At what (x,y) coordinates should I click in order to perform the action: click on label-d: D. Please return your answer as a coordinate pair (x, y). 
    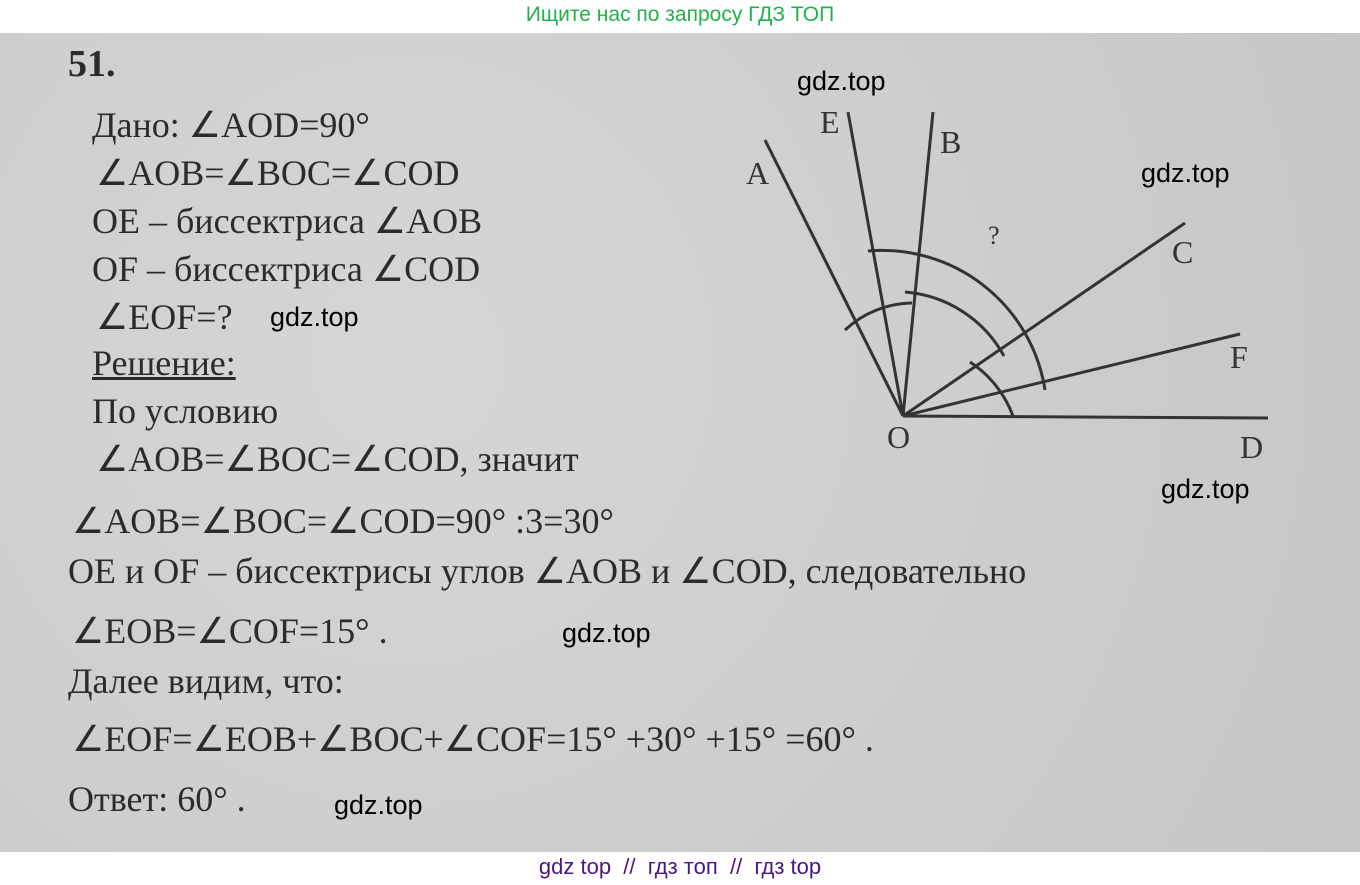
    Looking at the image, I should click on (1251, 447).